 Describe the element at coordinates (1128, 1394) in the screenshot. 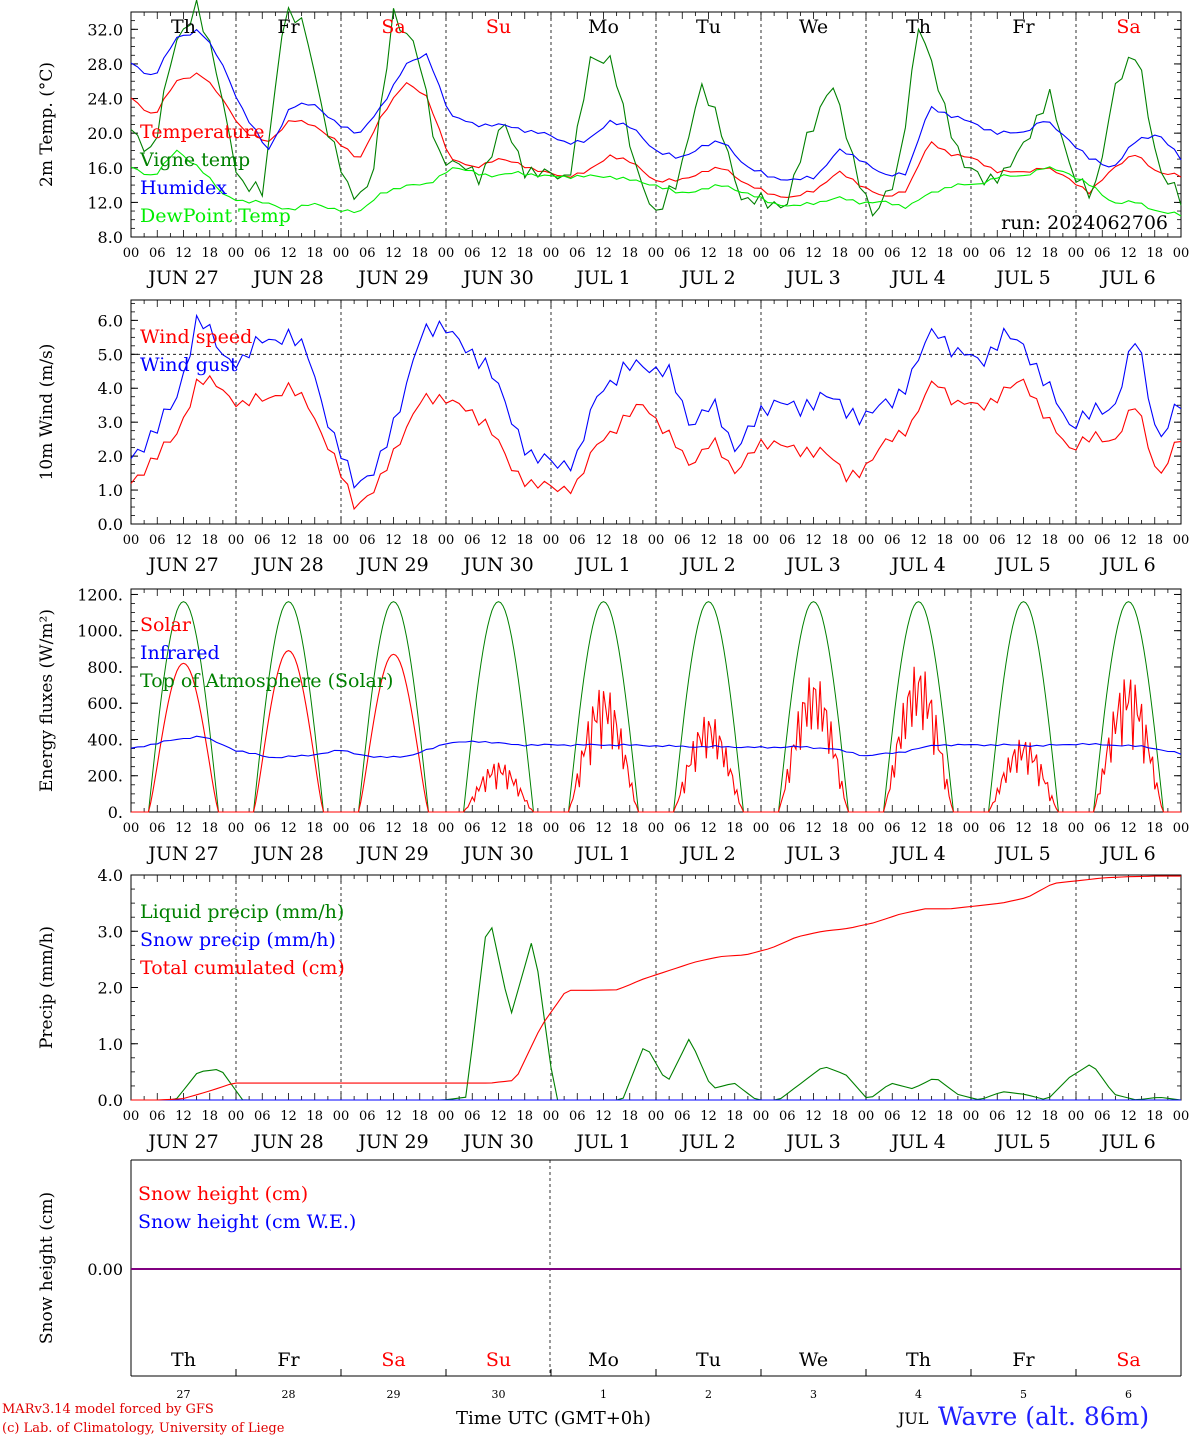

I see `day-number-label: 6` at that location.